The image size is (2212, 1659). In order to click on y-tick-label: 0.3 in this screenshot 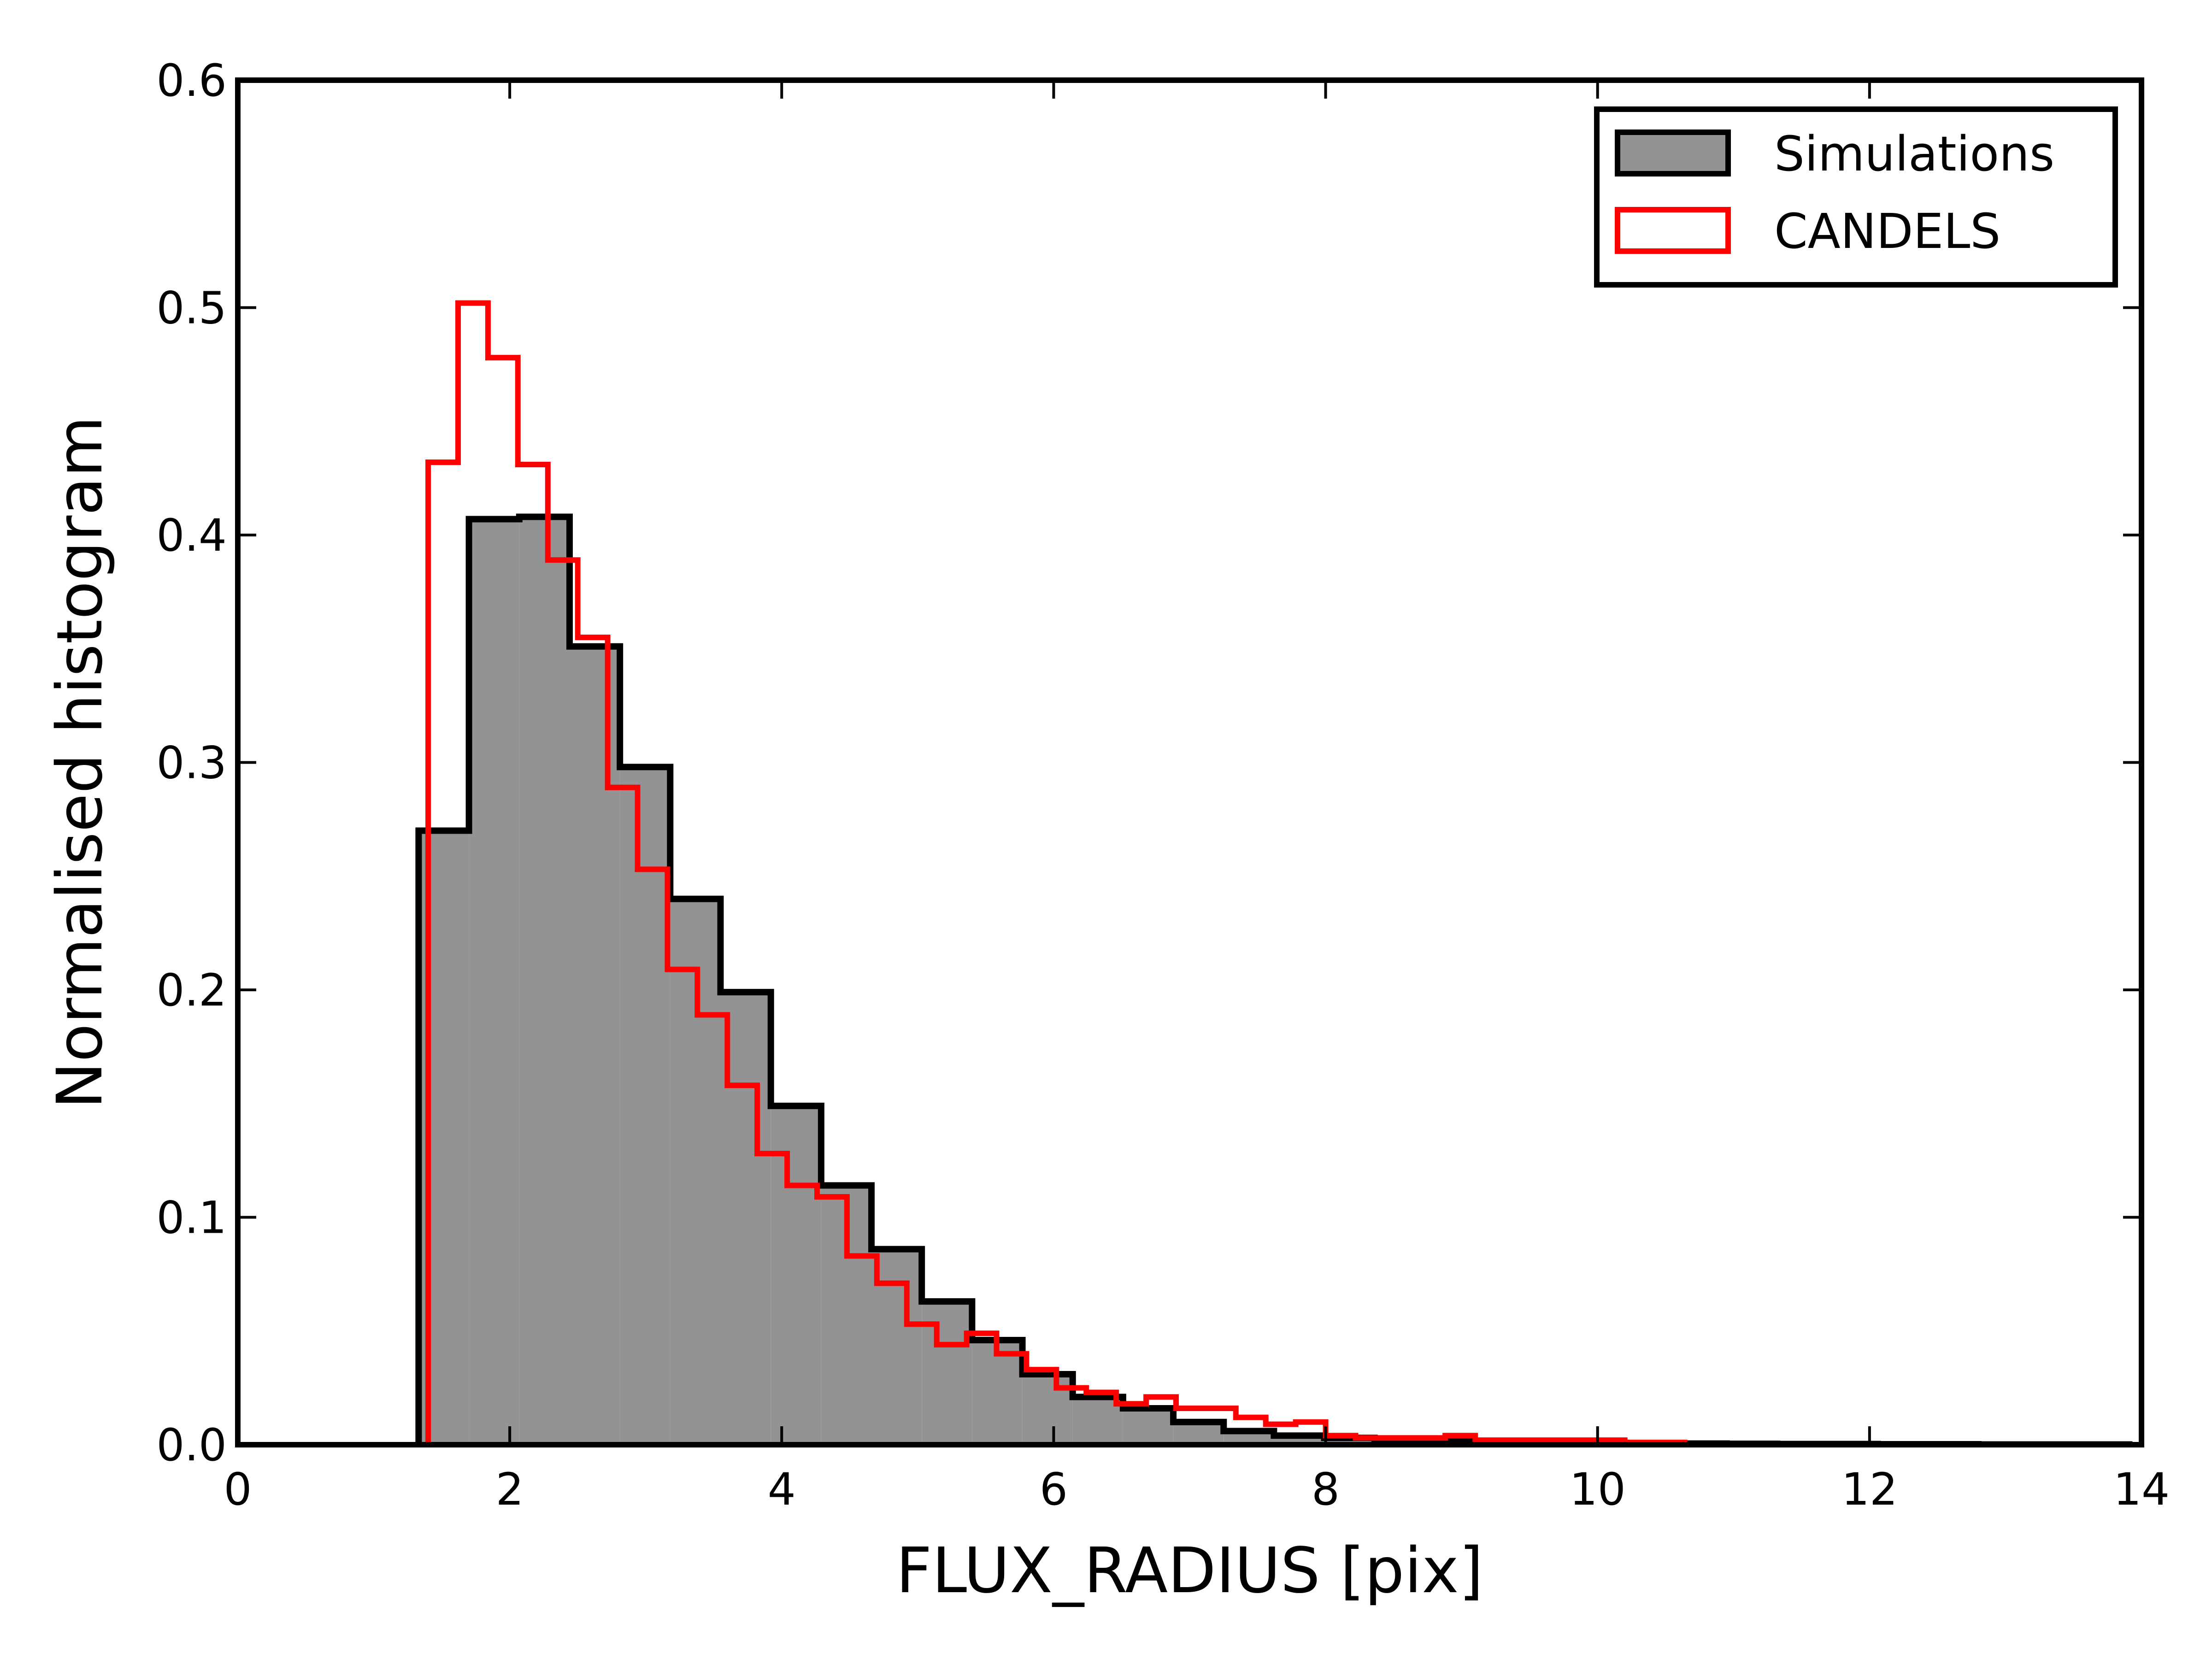, I will do `click(191, 763)`.